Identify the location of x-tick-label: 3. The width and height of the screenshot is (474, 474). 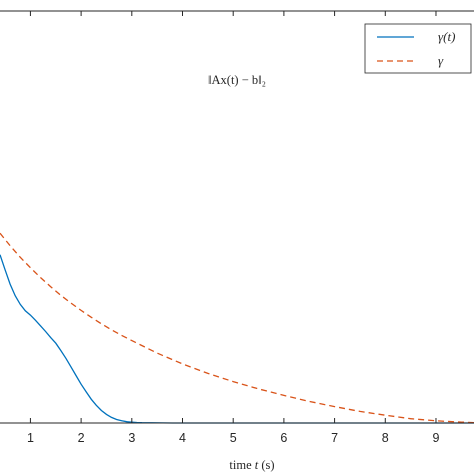
(131, 438).